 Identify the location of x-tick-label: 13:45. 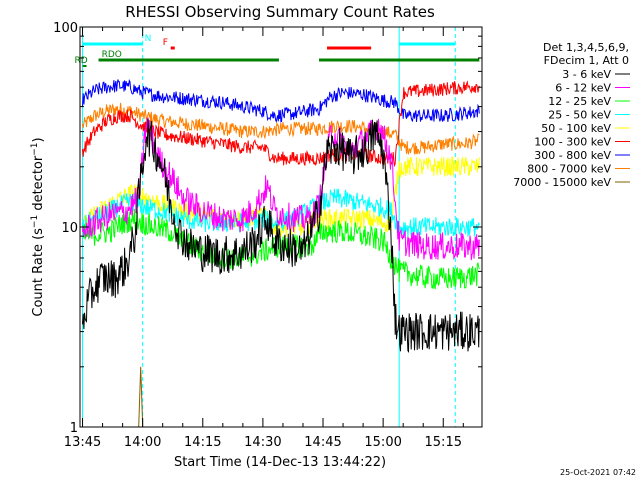
(82, 442).